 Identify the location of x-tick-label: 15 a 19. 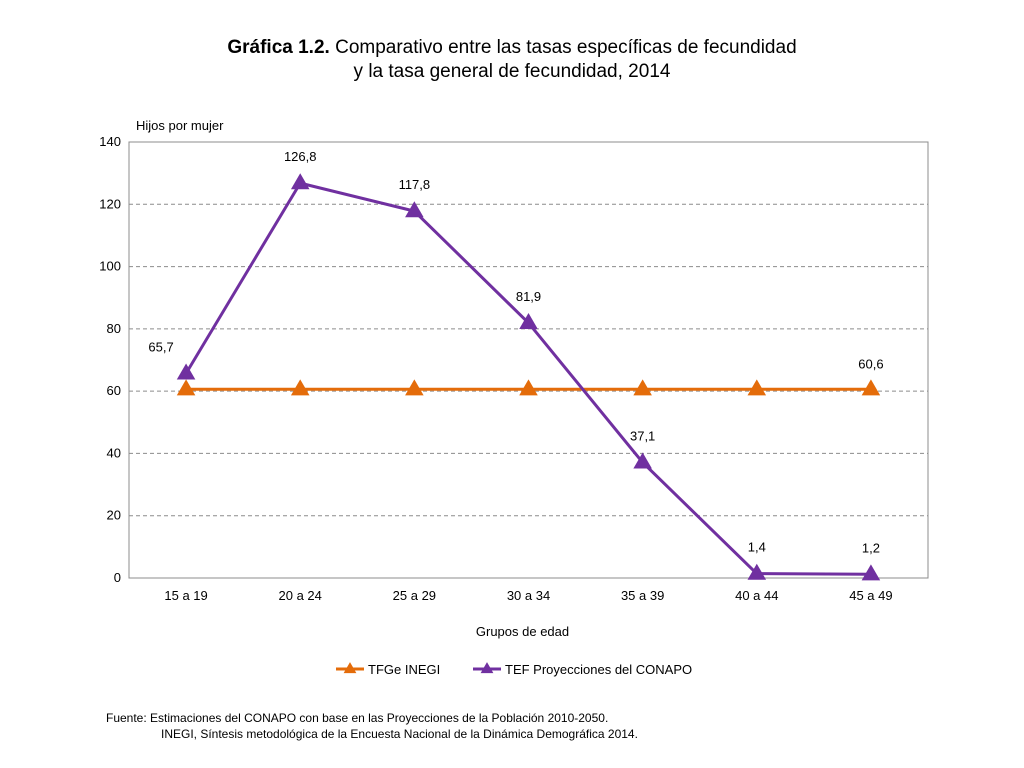
(185, 595).